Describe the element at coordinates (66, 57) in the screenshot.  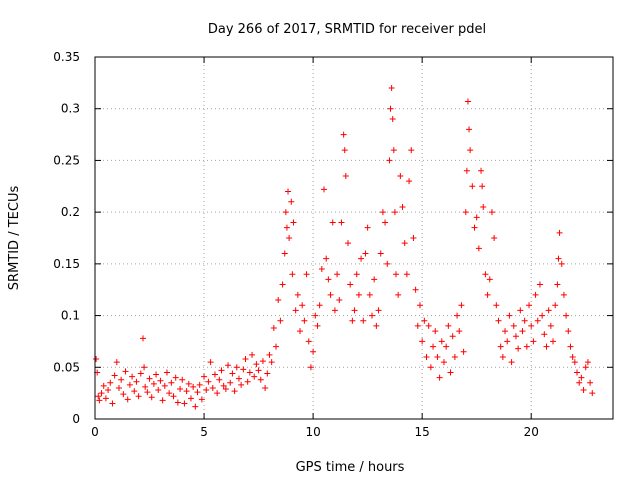
I see `y-tick-label: 0.35` at that location.